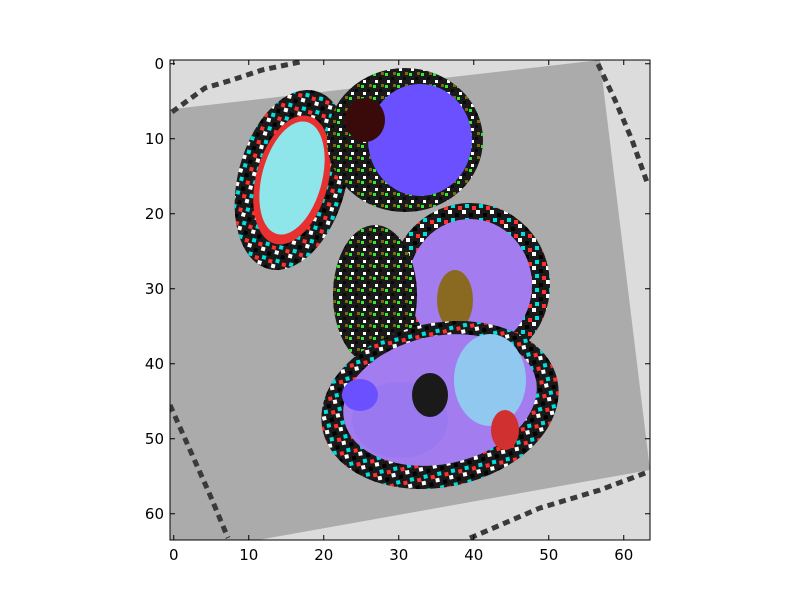 The width and height of the screenshot is (800, 600). I want to click on y-tick-label: 0, so click(159, 64).